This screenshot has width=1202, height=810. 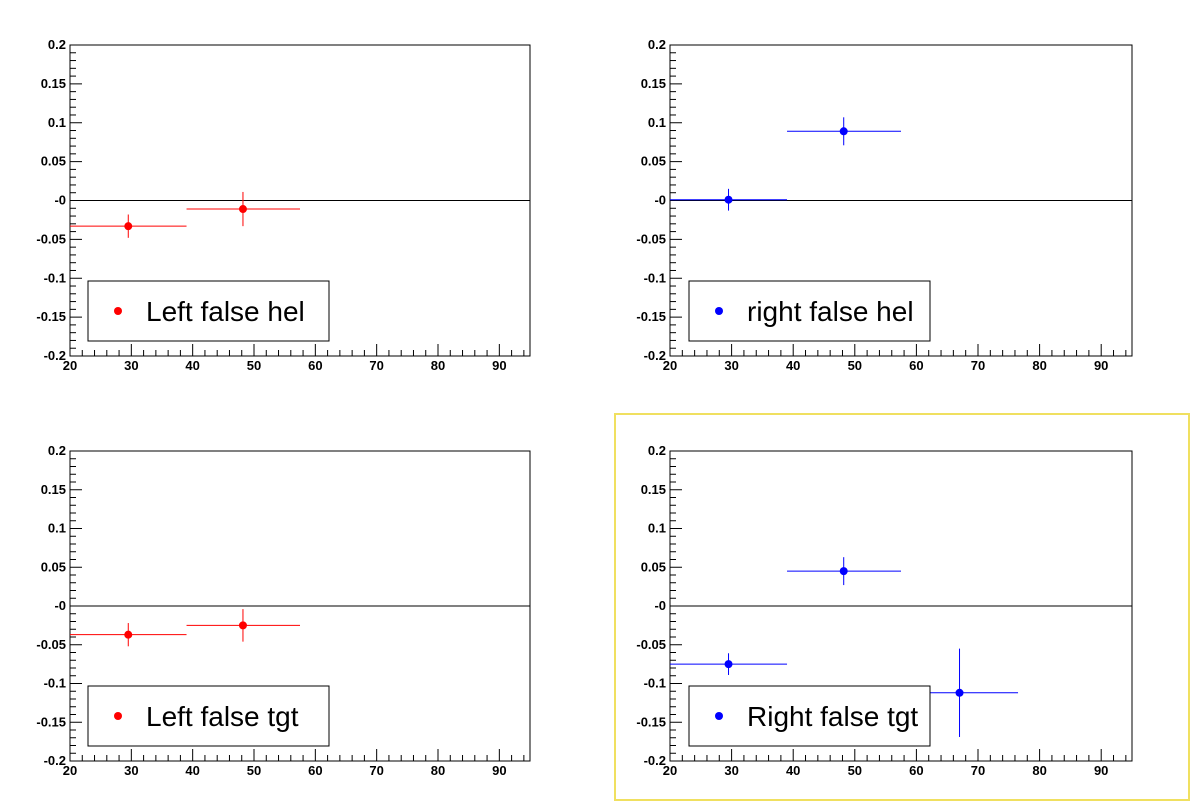 I want to click on legend: Right false tgt, so click(x=809, y=716).